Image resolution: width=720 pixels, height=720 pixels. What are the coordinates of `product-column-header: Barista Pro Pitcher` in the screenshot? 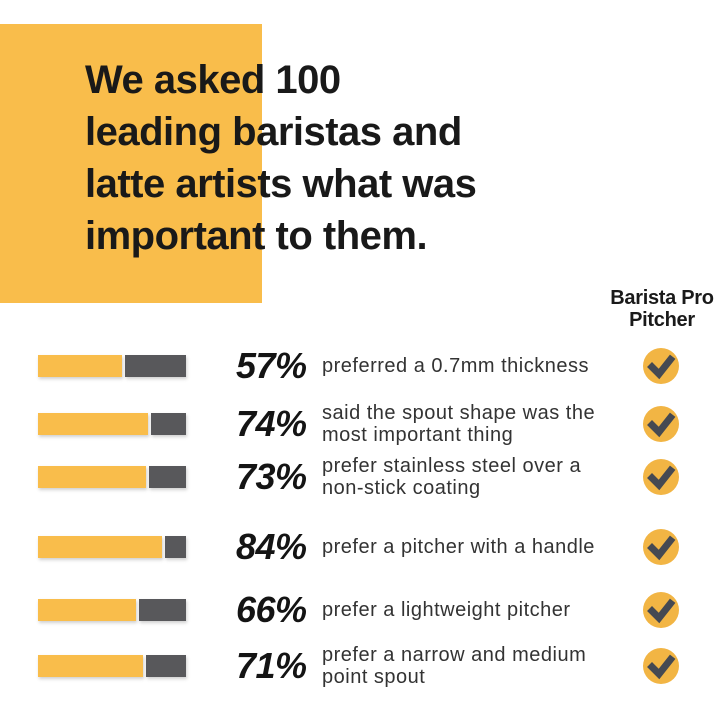 It's located at (662, 309).